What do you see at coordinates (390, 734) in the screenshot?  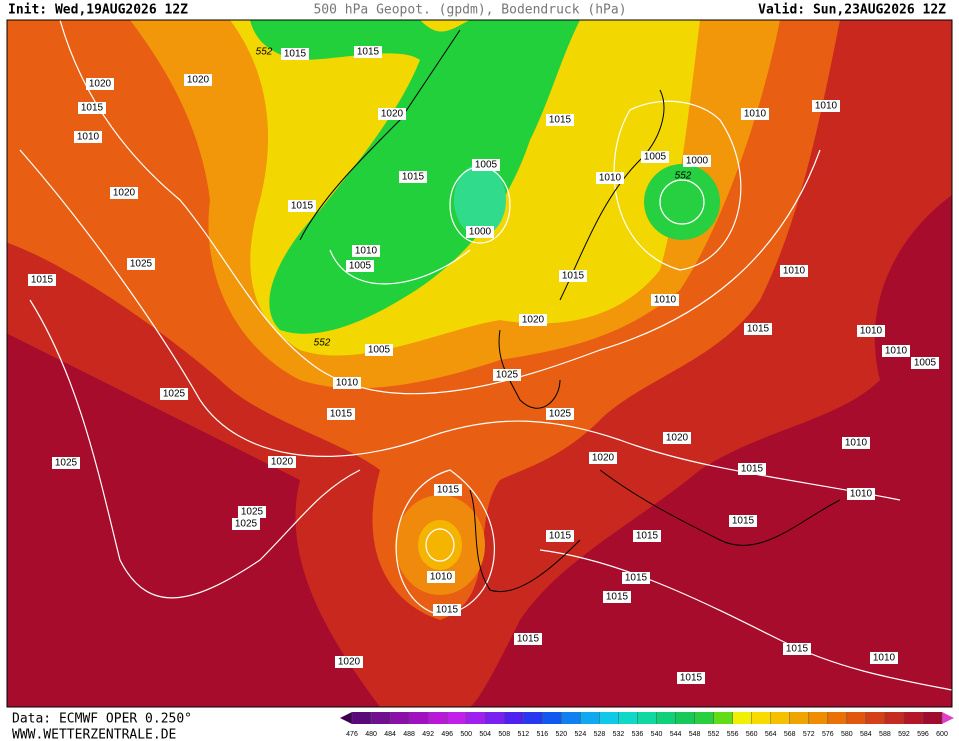 I see `colorbar-label: 484` at bounding box center [390, 734].